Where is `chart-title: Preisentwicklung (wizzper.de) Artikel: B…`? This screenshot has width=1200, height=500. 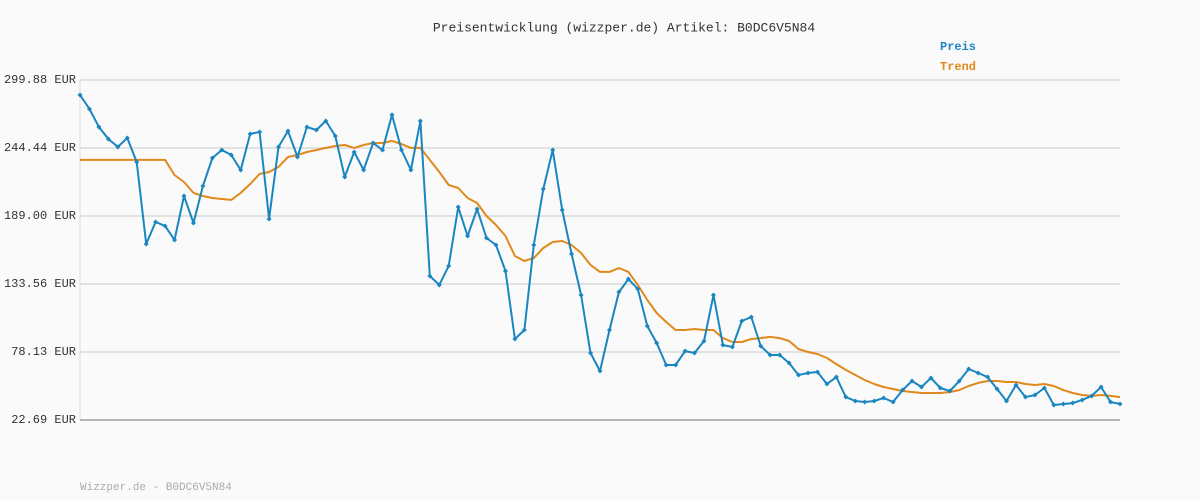 chart-title: Preisentwicklung (wizzper.de) Artikel: B… is located at coordinates (624, 27).